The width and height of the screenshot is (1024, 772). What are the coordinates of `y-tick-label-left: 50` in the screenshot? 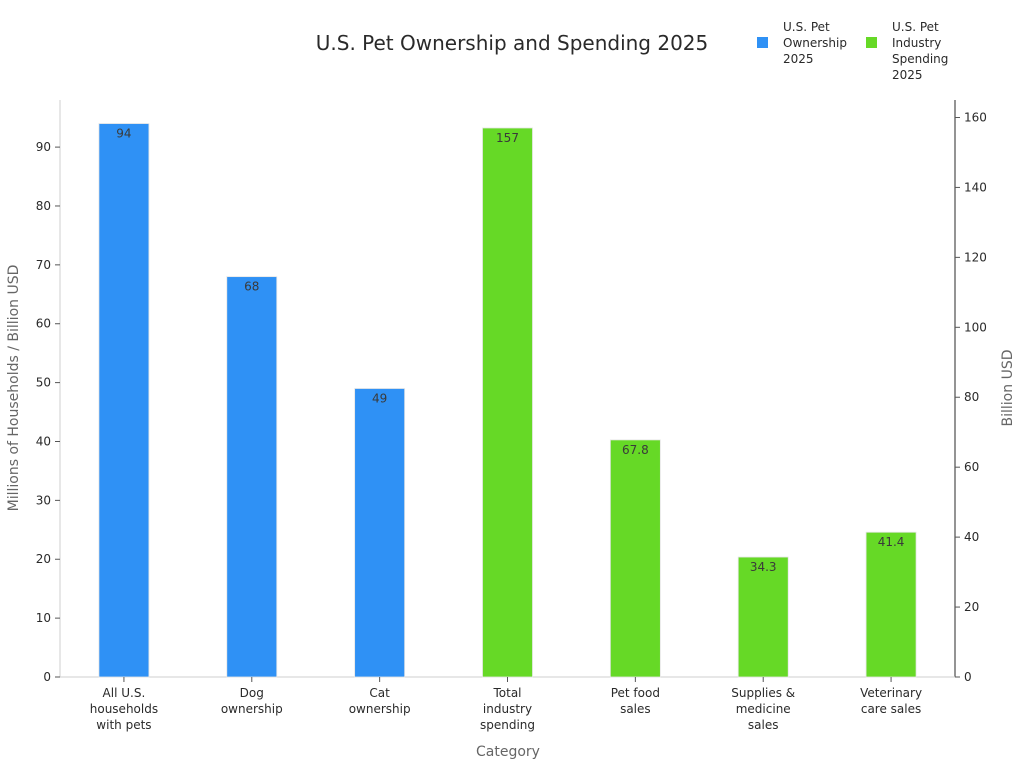 It's located at (43, 383).